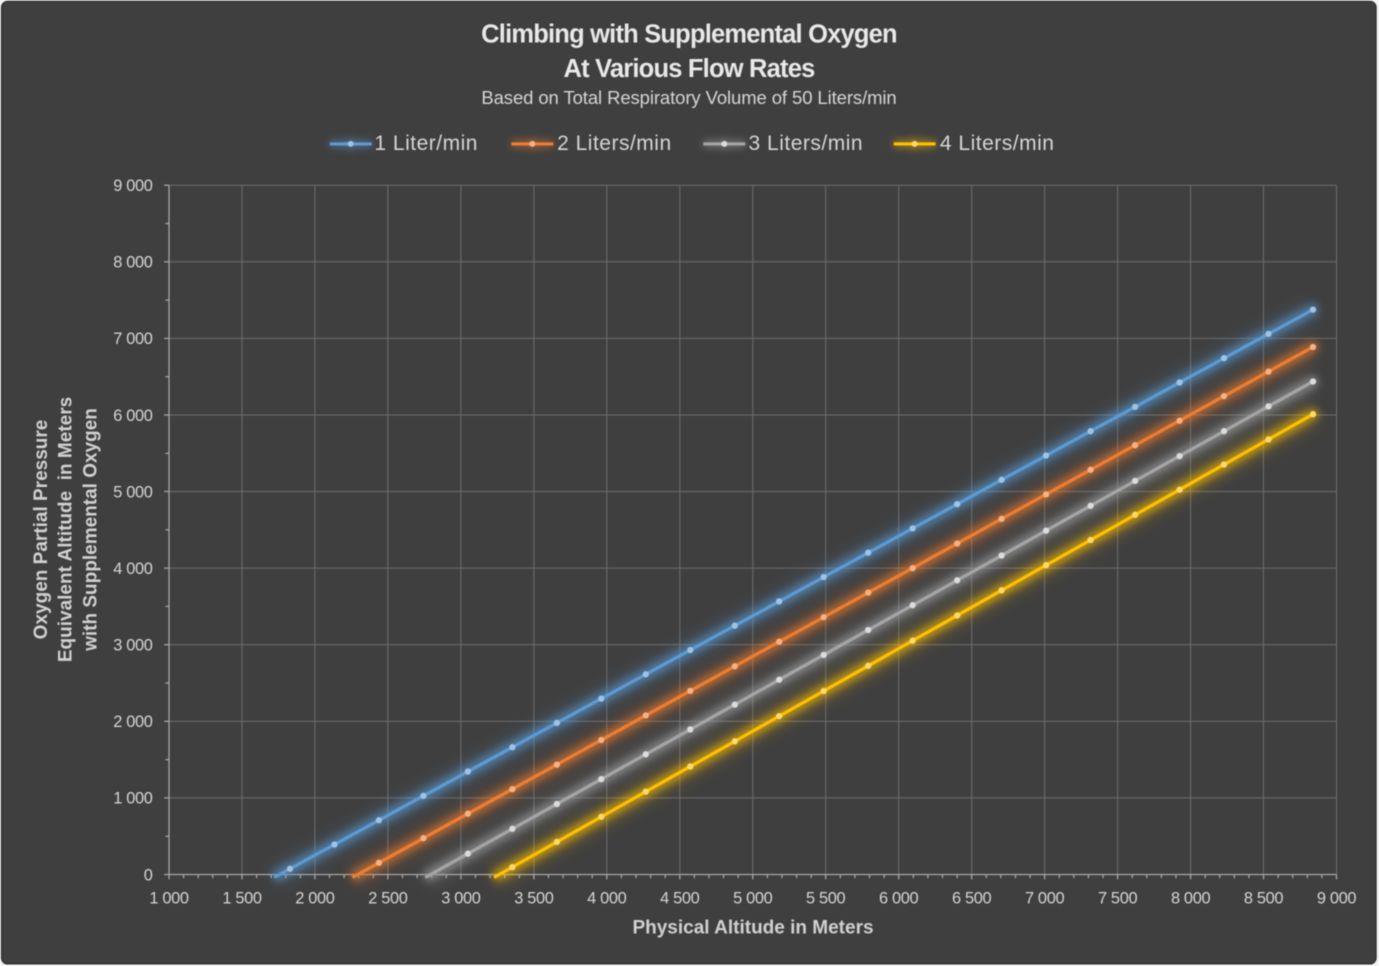 This screenshot has height=966, width=1379. I want to click on svg-text: with Supplemental Oxygen, so click(91, 530).